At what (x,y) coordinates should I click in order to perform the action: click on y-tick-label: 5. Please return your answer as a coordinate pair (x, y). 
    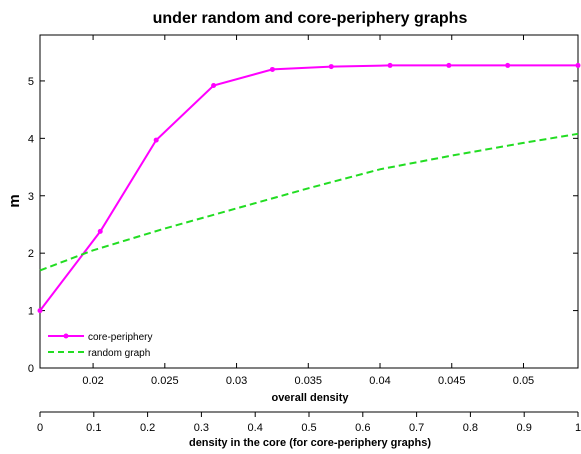
    Looking at the image, I should click on (31, 82).